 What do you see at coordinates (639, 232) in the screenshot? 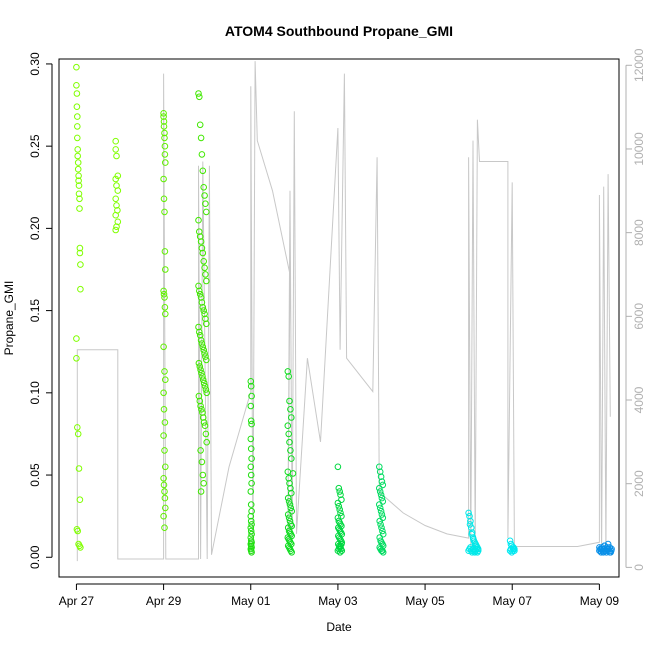
I see `y2-tick-label: 8000` at bounding box center [639, 232].